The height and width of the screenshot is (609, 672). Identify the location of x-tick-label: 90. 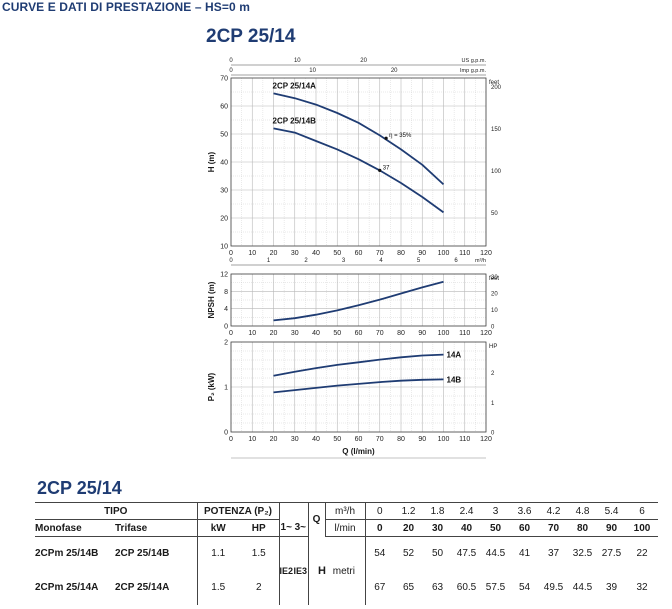
(422, 253).